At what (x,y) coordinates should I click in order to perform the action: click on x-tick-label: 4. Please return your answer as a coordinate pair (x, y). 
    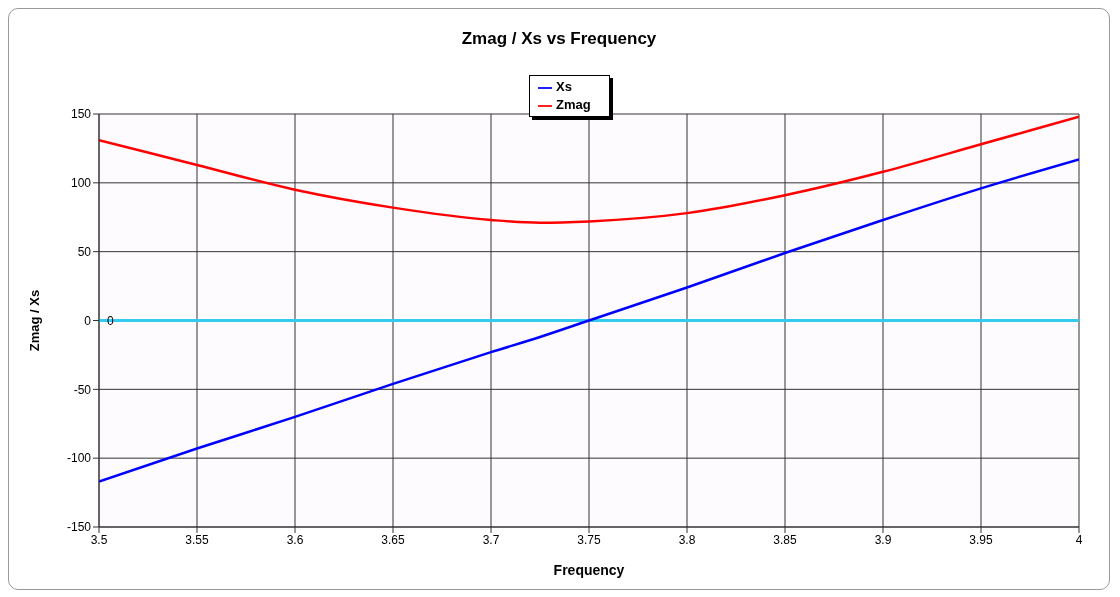
    Looking at the image, I should click on (1079, 539).